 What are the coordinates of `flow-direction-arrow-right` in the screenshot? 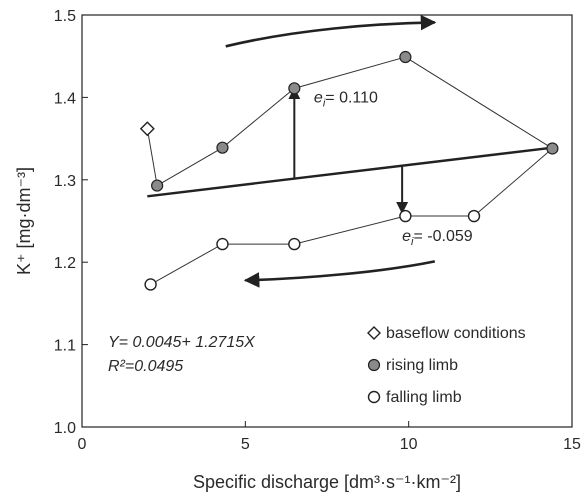 It's located at (331, 31).